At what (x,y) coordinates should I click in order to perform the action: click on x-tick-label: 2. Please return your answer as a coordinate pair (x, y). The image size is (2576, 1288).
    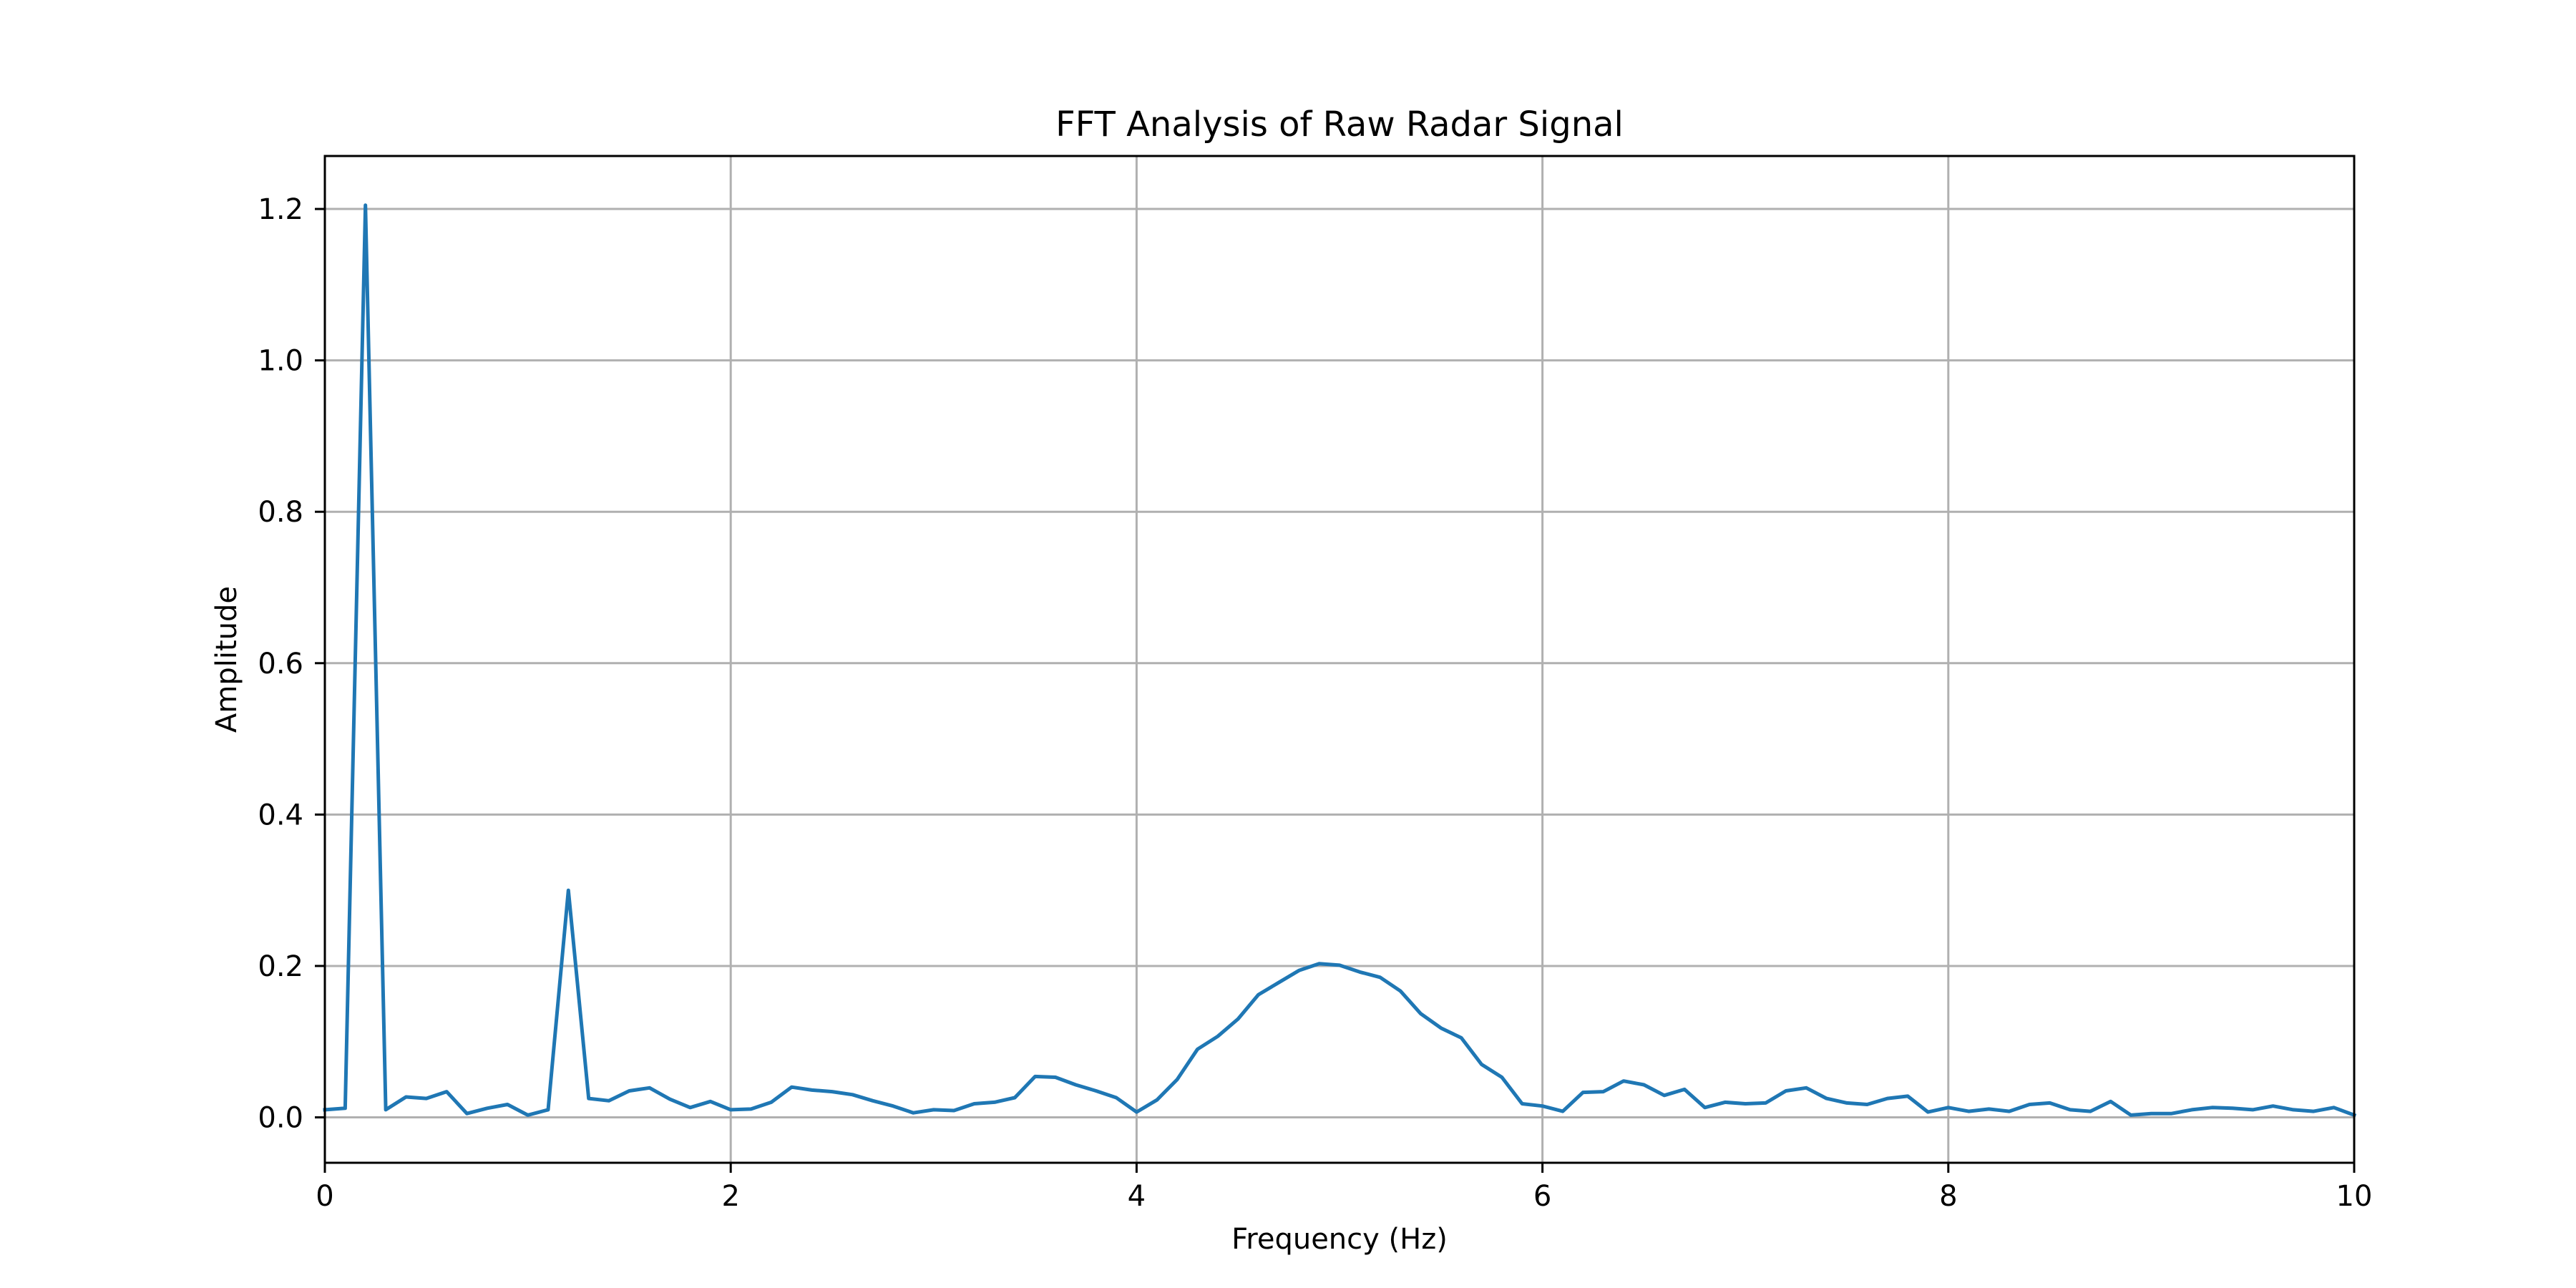
    Looking at the image, I should click on (730, 1196).